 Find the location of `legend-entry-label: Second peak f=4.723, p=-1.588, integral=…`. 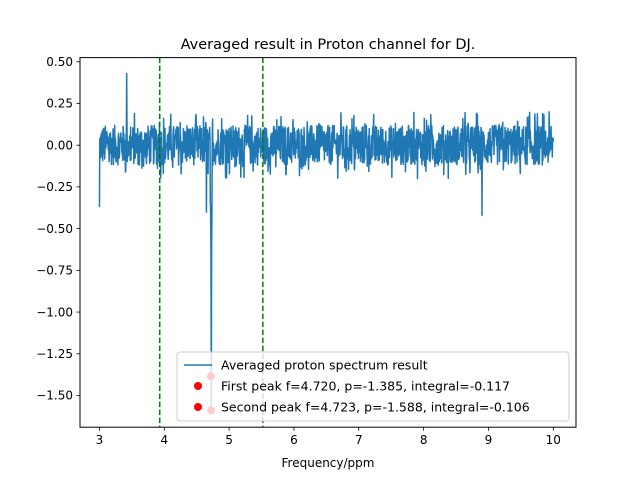

legend-entry-label: Second peak f=4.723, p=-1.588, integral=… is located at coordinates (375, 407).